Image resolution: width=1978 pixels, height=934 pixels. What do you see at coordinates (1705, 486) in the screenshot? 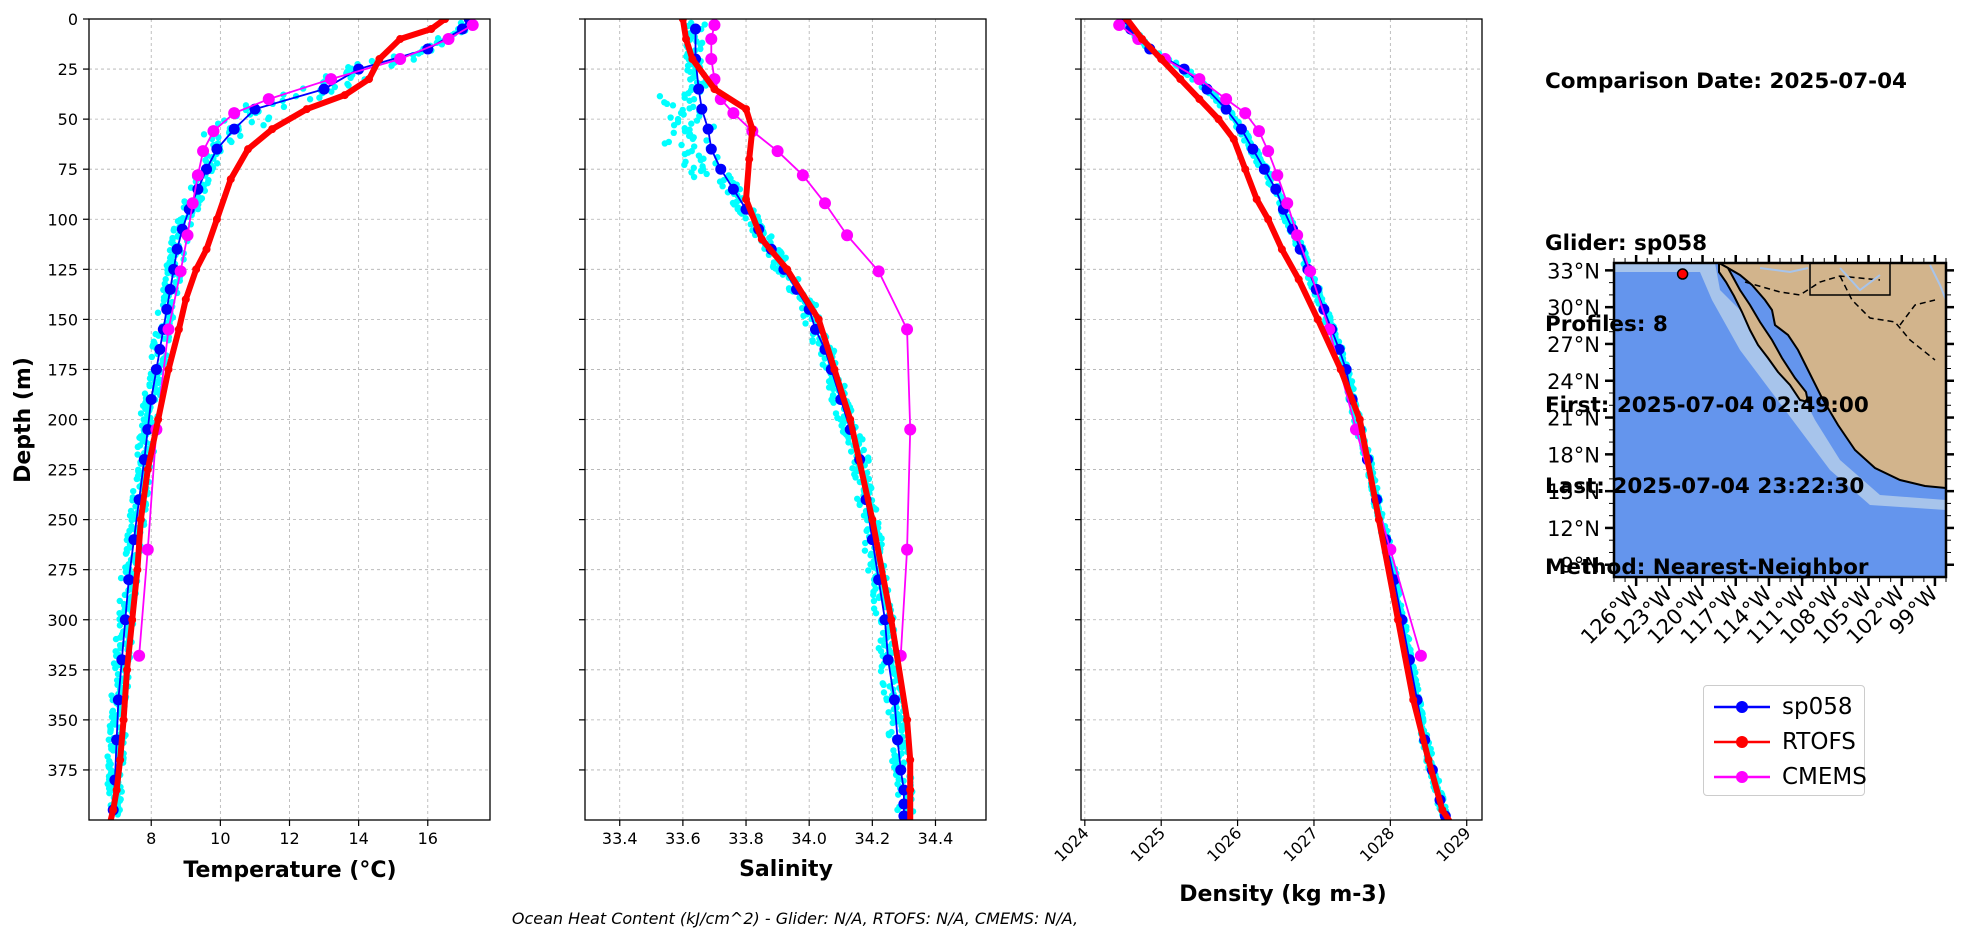
I see `last-time: Last: 2025-07-04 23:22:30` at bounding box center [1705, 486].